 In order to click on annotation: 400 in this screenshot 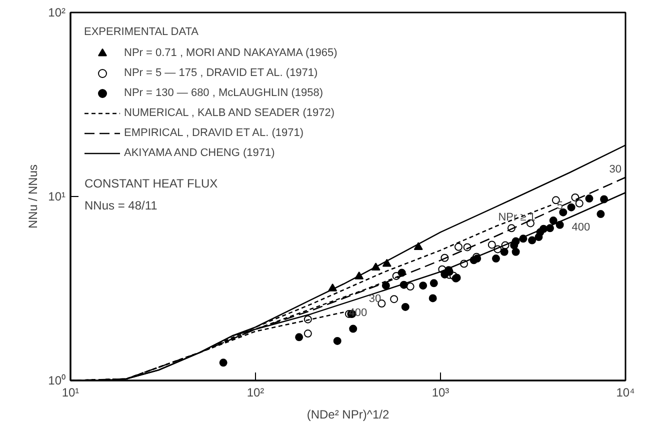, I will do `click(581, 227)`.